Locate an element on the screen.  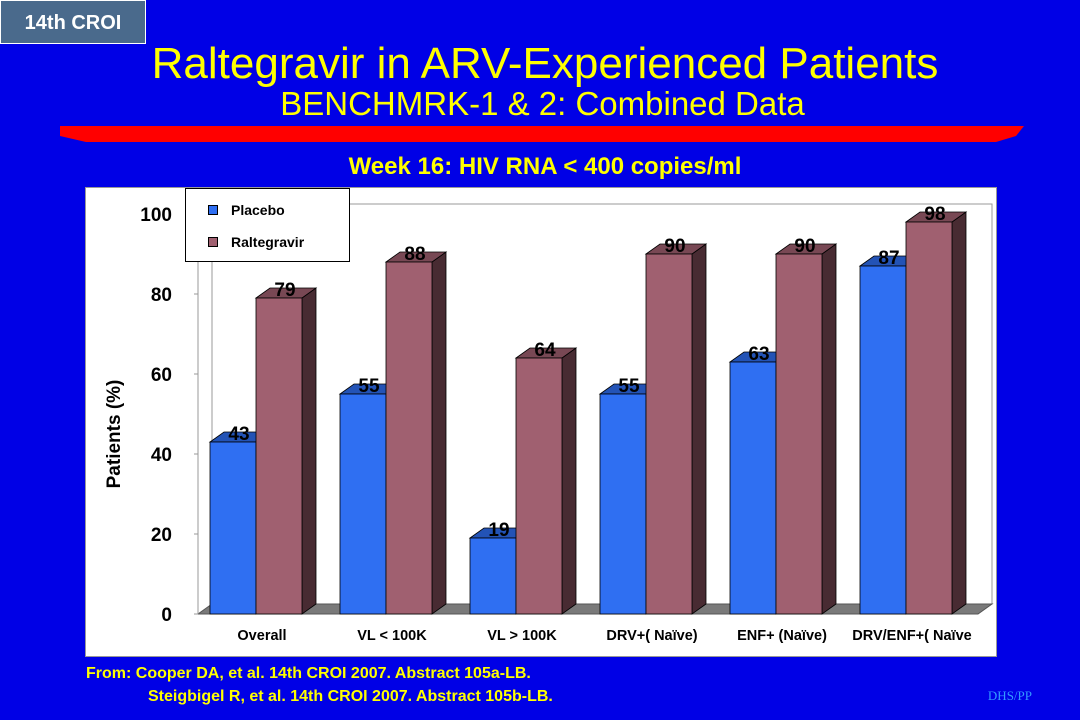
x-tick-label: DRV+( Naïve) is located at coordinates (651, 636).